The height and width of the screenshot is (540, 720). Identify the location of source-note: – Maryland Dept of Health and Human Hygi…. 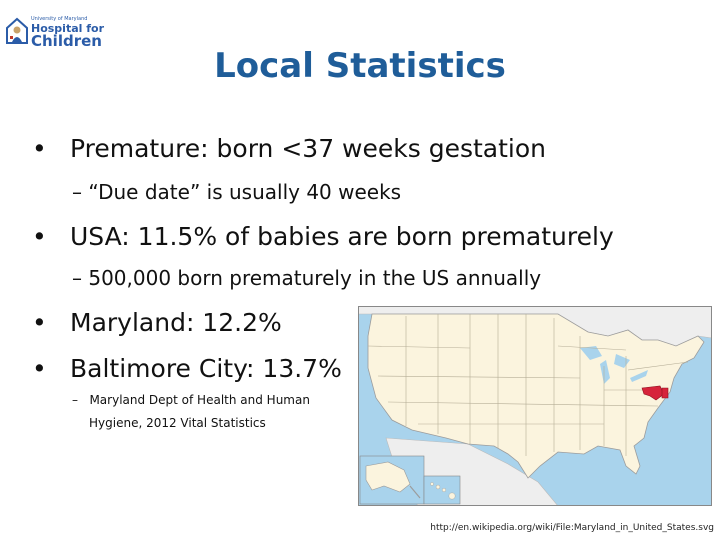
(191, 412).